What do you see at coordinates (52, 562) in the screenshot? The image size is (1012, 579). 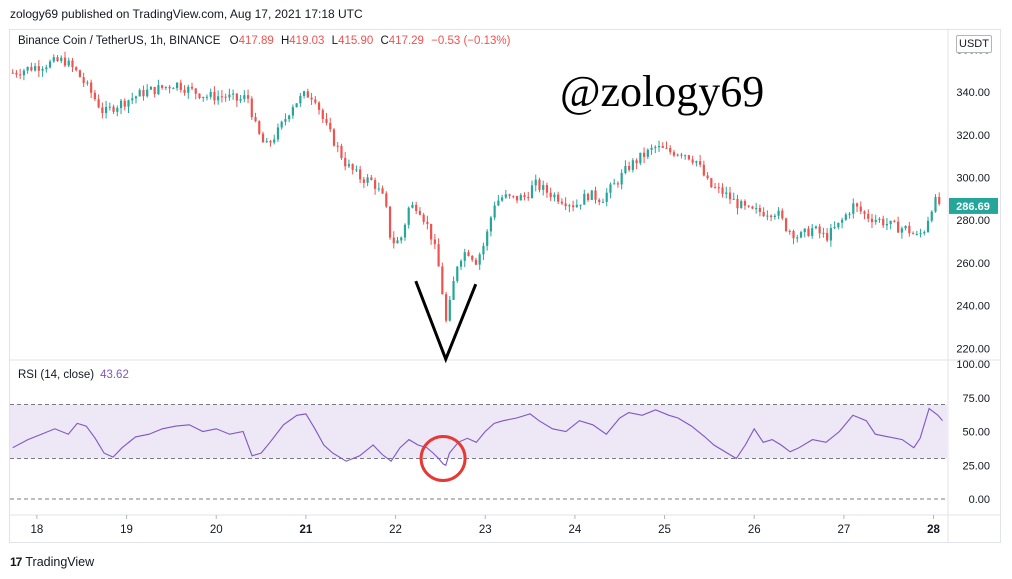 I see `tradingview-brand: 17 TradingView` at bounding box center [52, 562].